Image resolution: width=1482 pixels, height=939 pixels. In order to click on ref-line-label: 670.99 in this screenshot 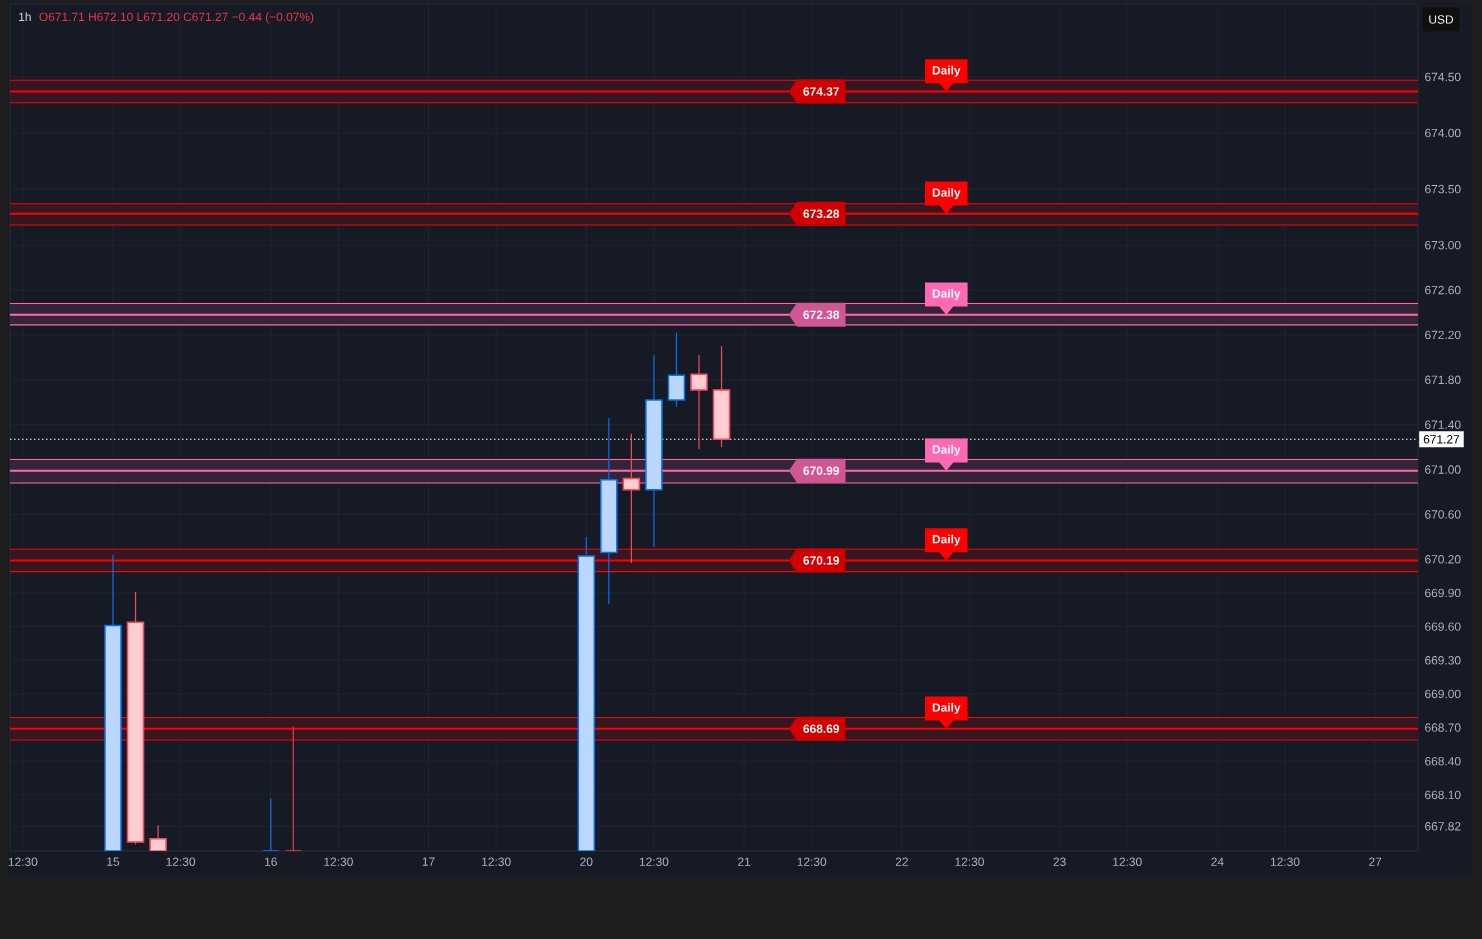, I will do `click(821, 470)`.